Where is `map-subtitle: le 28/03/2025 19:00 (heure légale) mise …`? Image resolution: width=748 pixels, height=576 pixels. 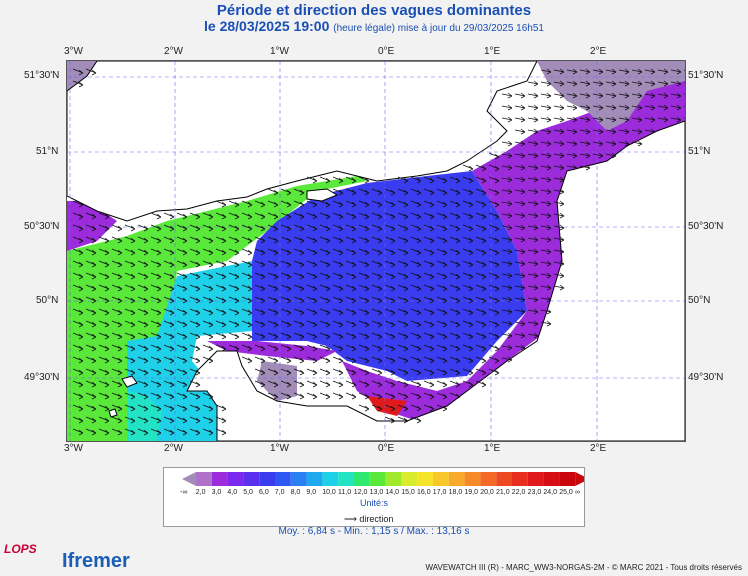 map-subtitle: le 28/03/2025 19:00 (heure légale) mise … is located at coordinates (374, 26).